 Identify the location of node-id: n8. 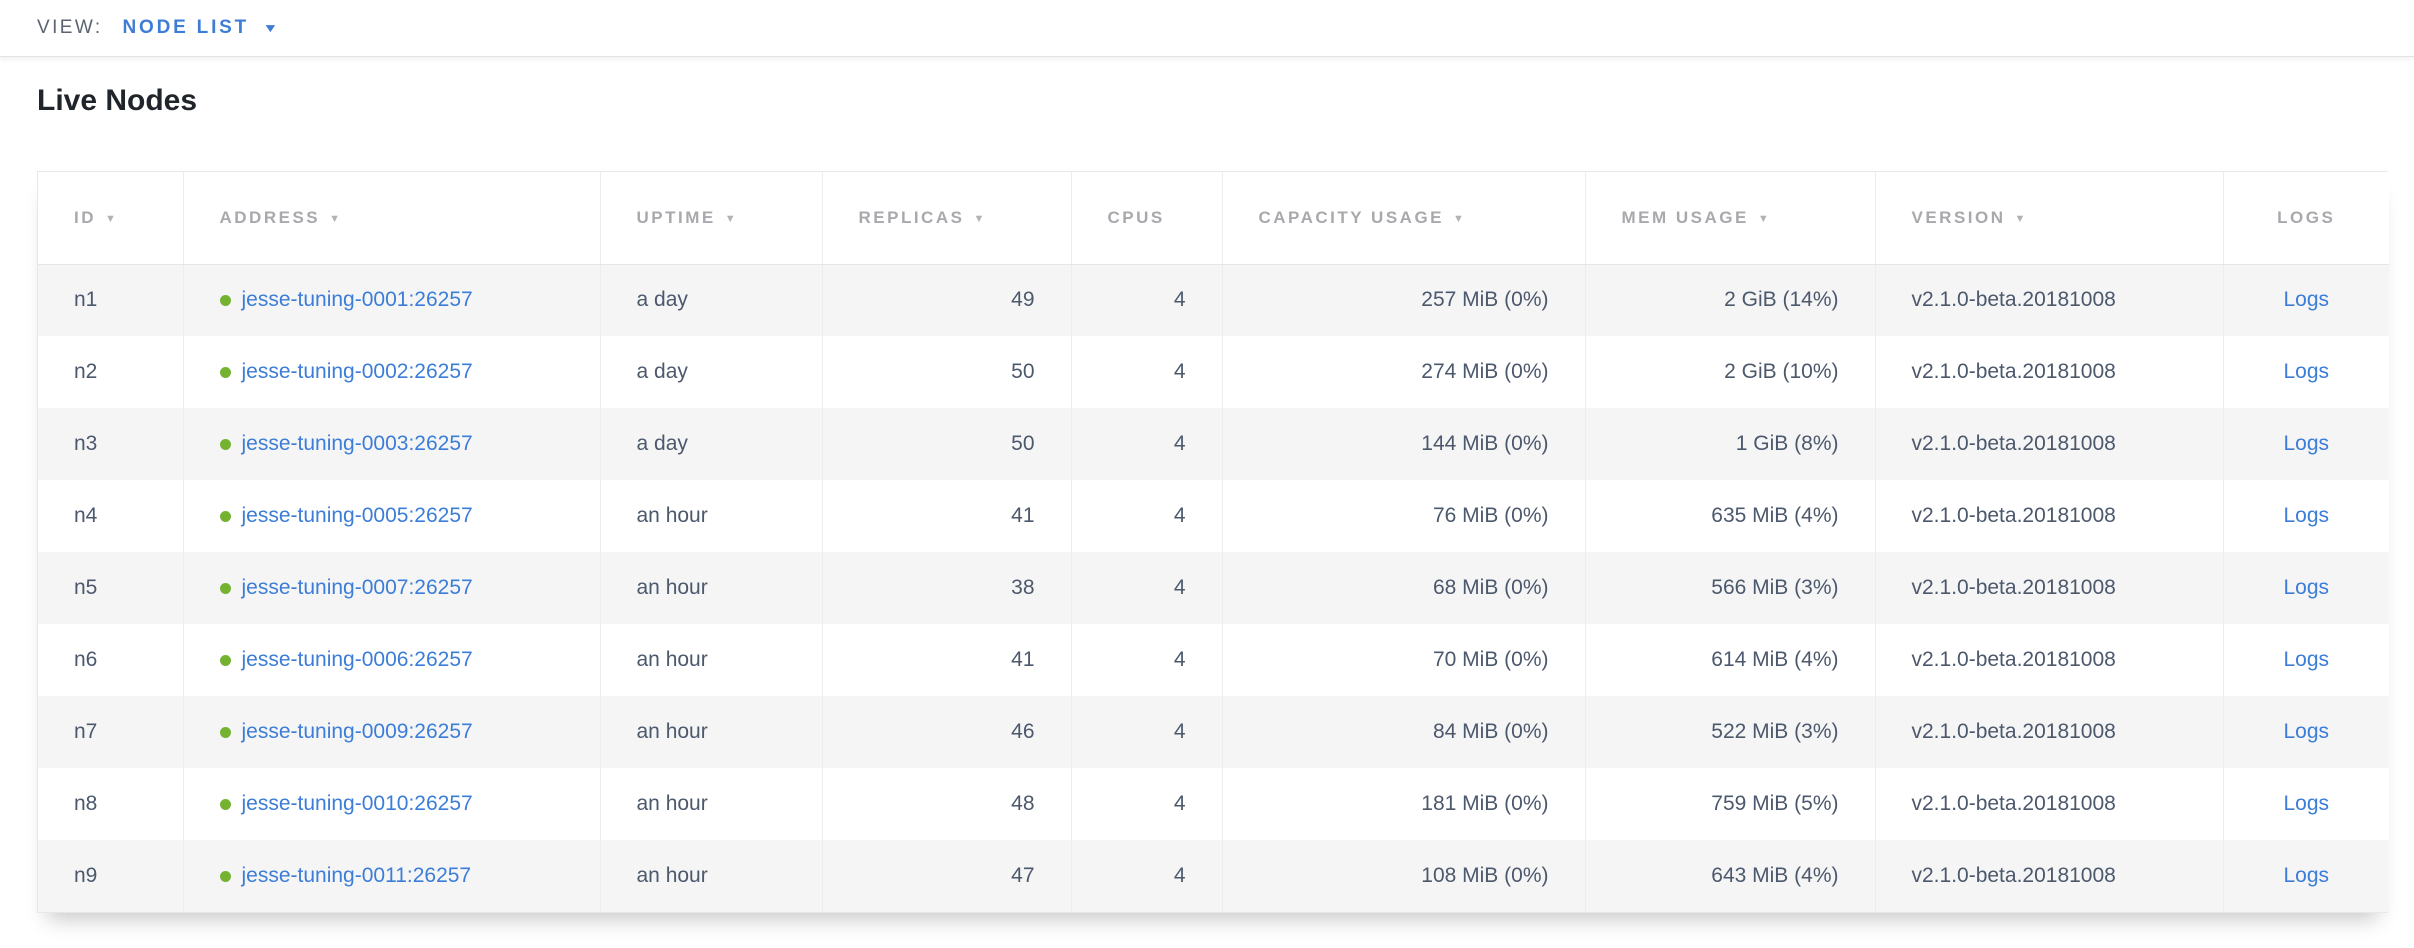
(86, 803).